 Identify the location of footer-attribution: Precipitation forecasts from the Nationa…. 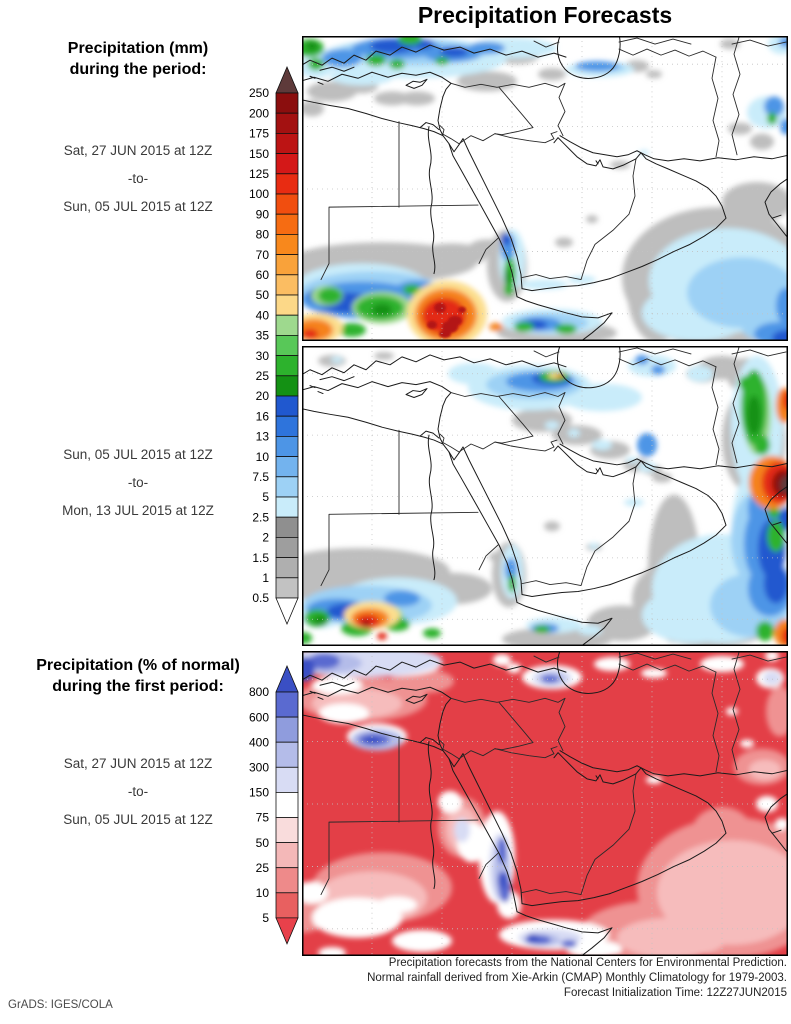
(527, 978).